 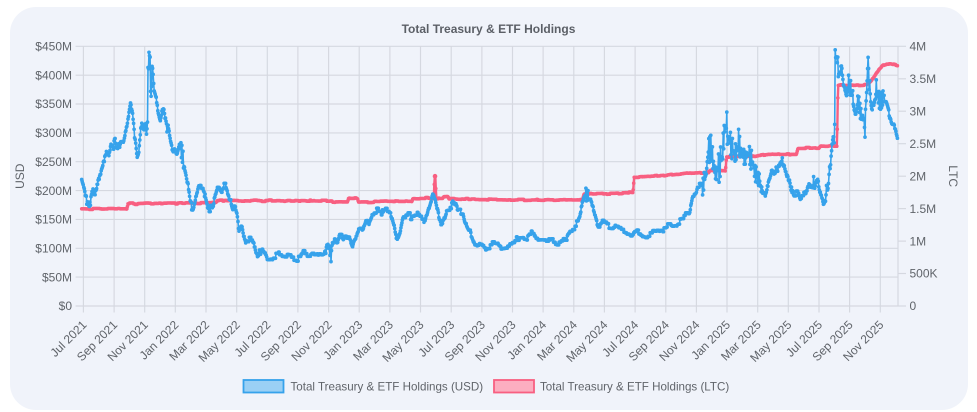 What do you see at coordinates (53, 47) in the screenshot?
I see `svg-text: $450M` at bounding box center [53, 47].